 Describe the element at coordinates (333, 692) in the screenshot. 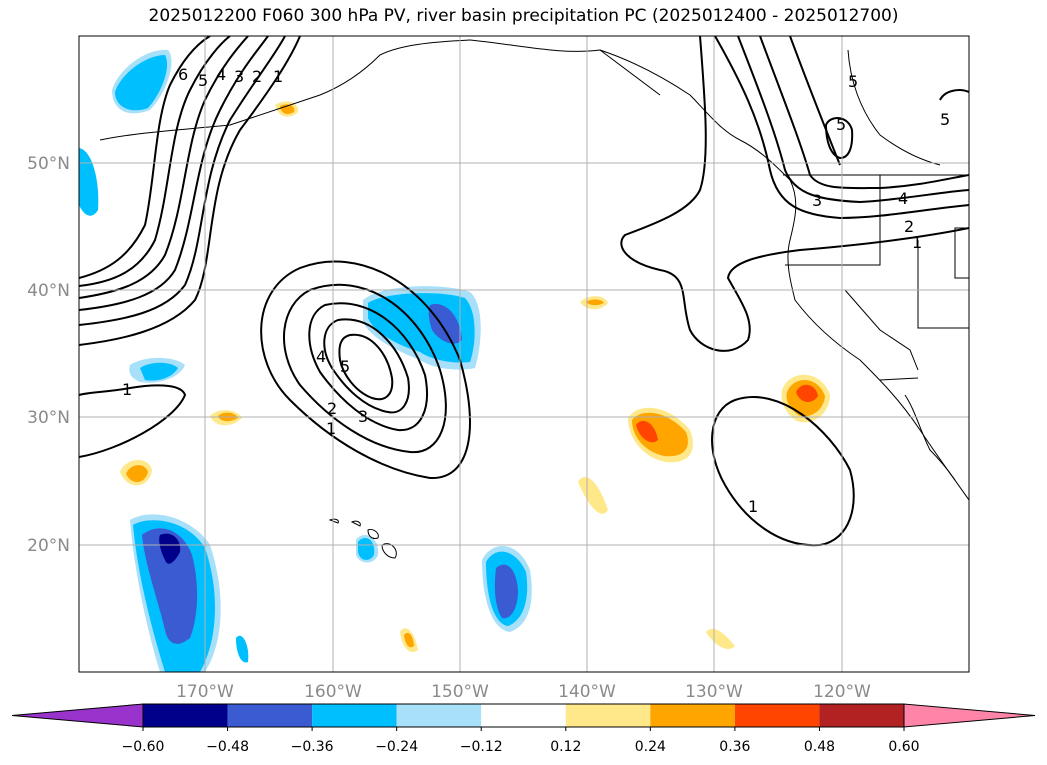

I see `lon-tick-label: 160°W` at that location.